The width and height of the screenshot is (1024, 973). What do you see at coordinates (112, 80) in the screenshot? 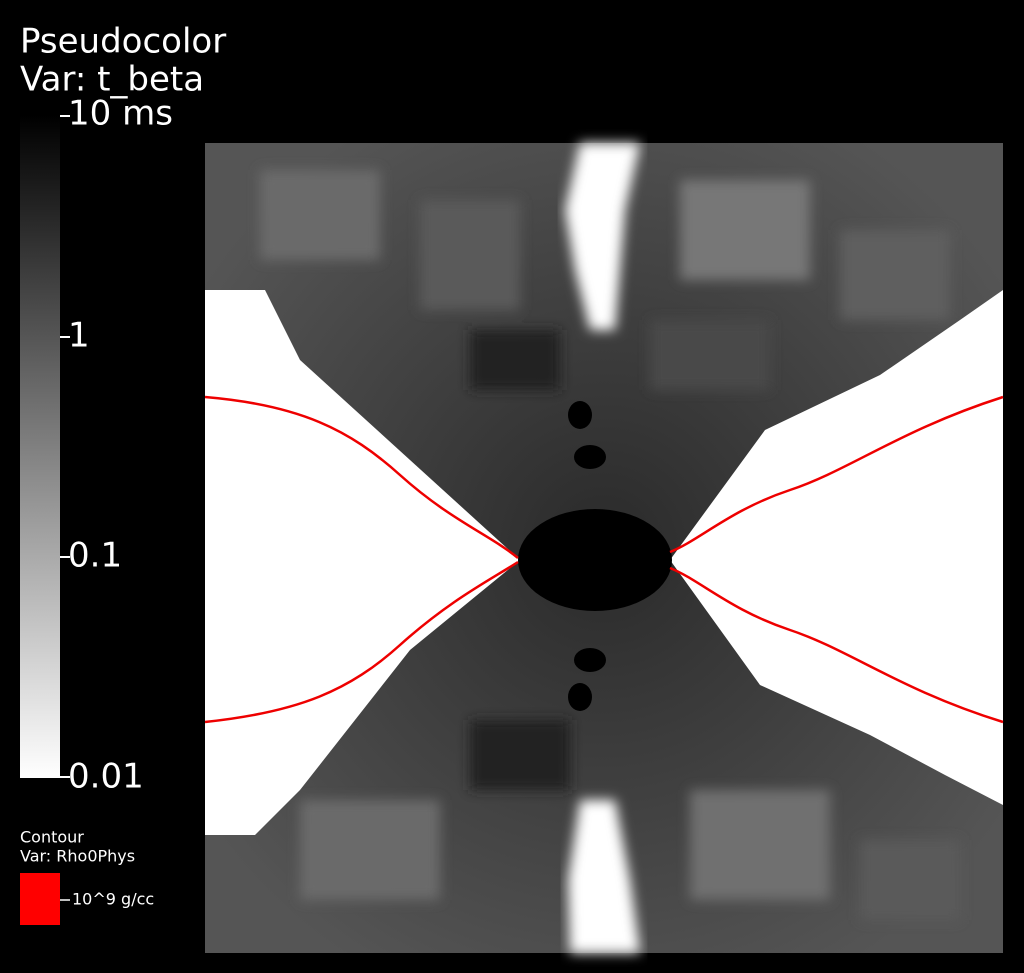
I see `legend-variable: Var: t_beta` at bounding box center [112, 80].